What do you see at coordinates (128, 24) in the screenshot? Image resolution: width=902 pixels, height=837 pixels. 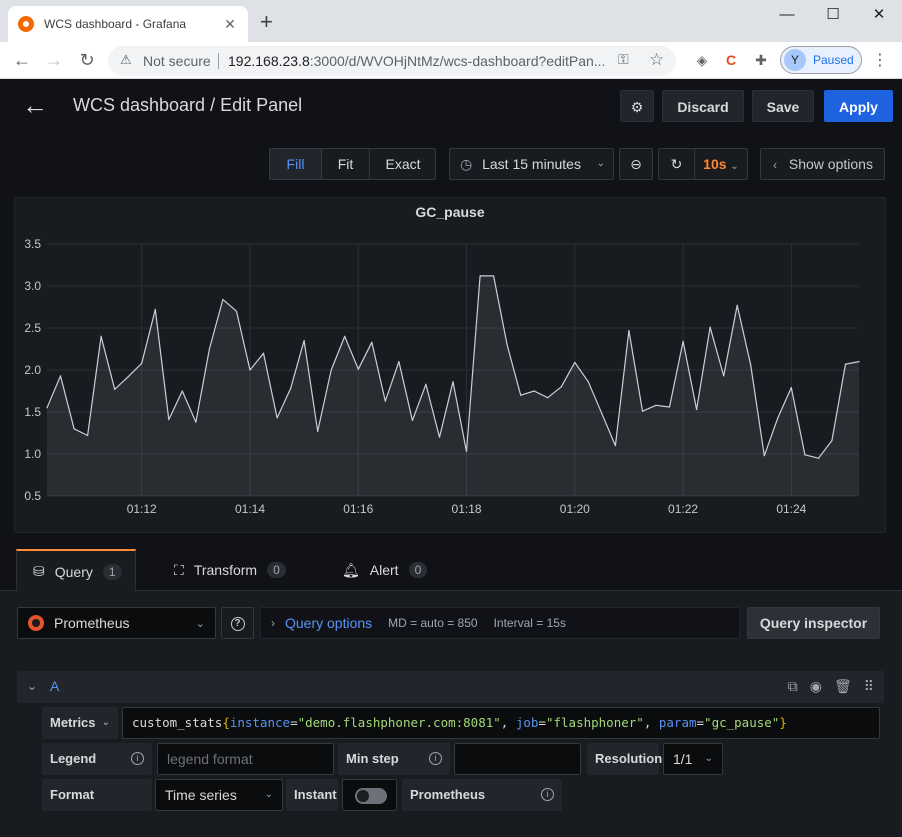 I see `browser-tab: WCS dashboard - Grafana ✕` at bounding box center [128, 24].